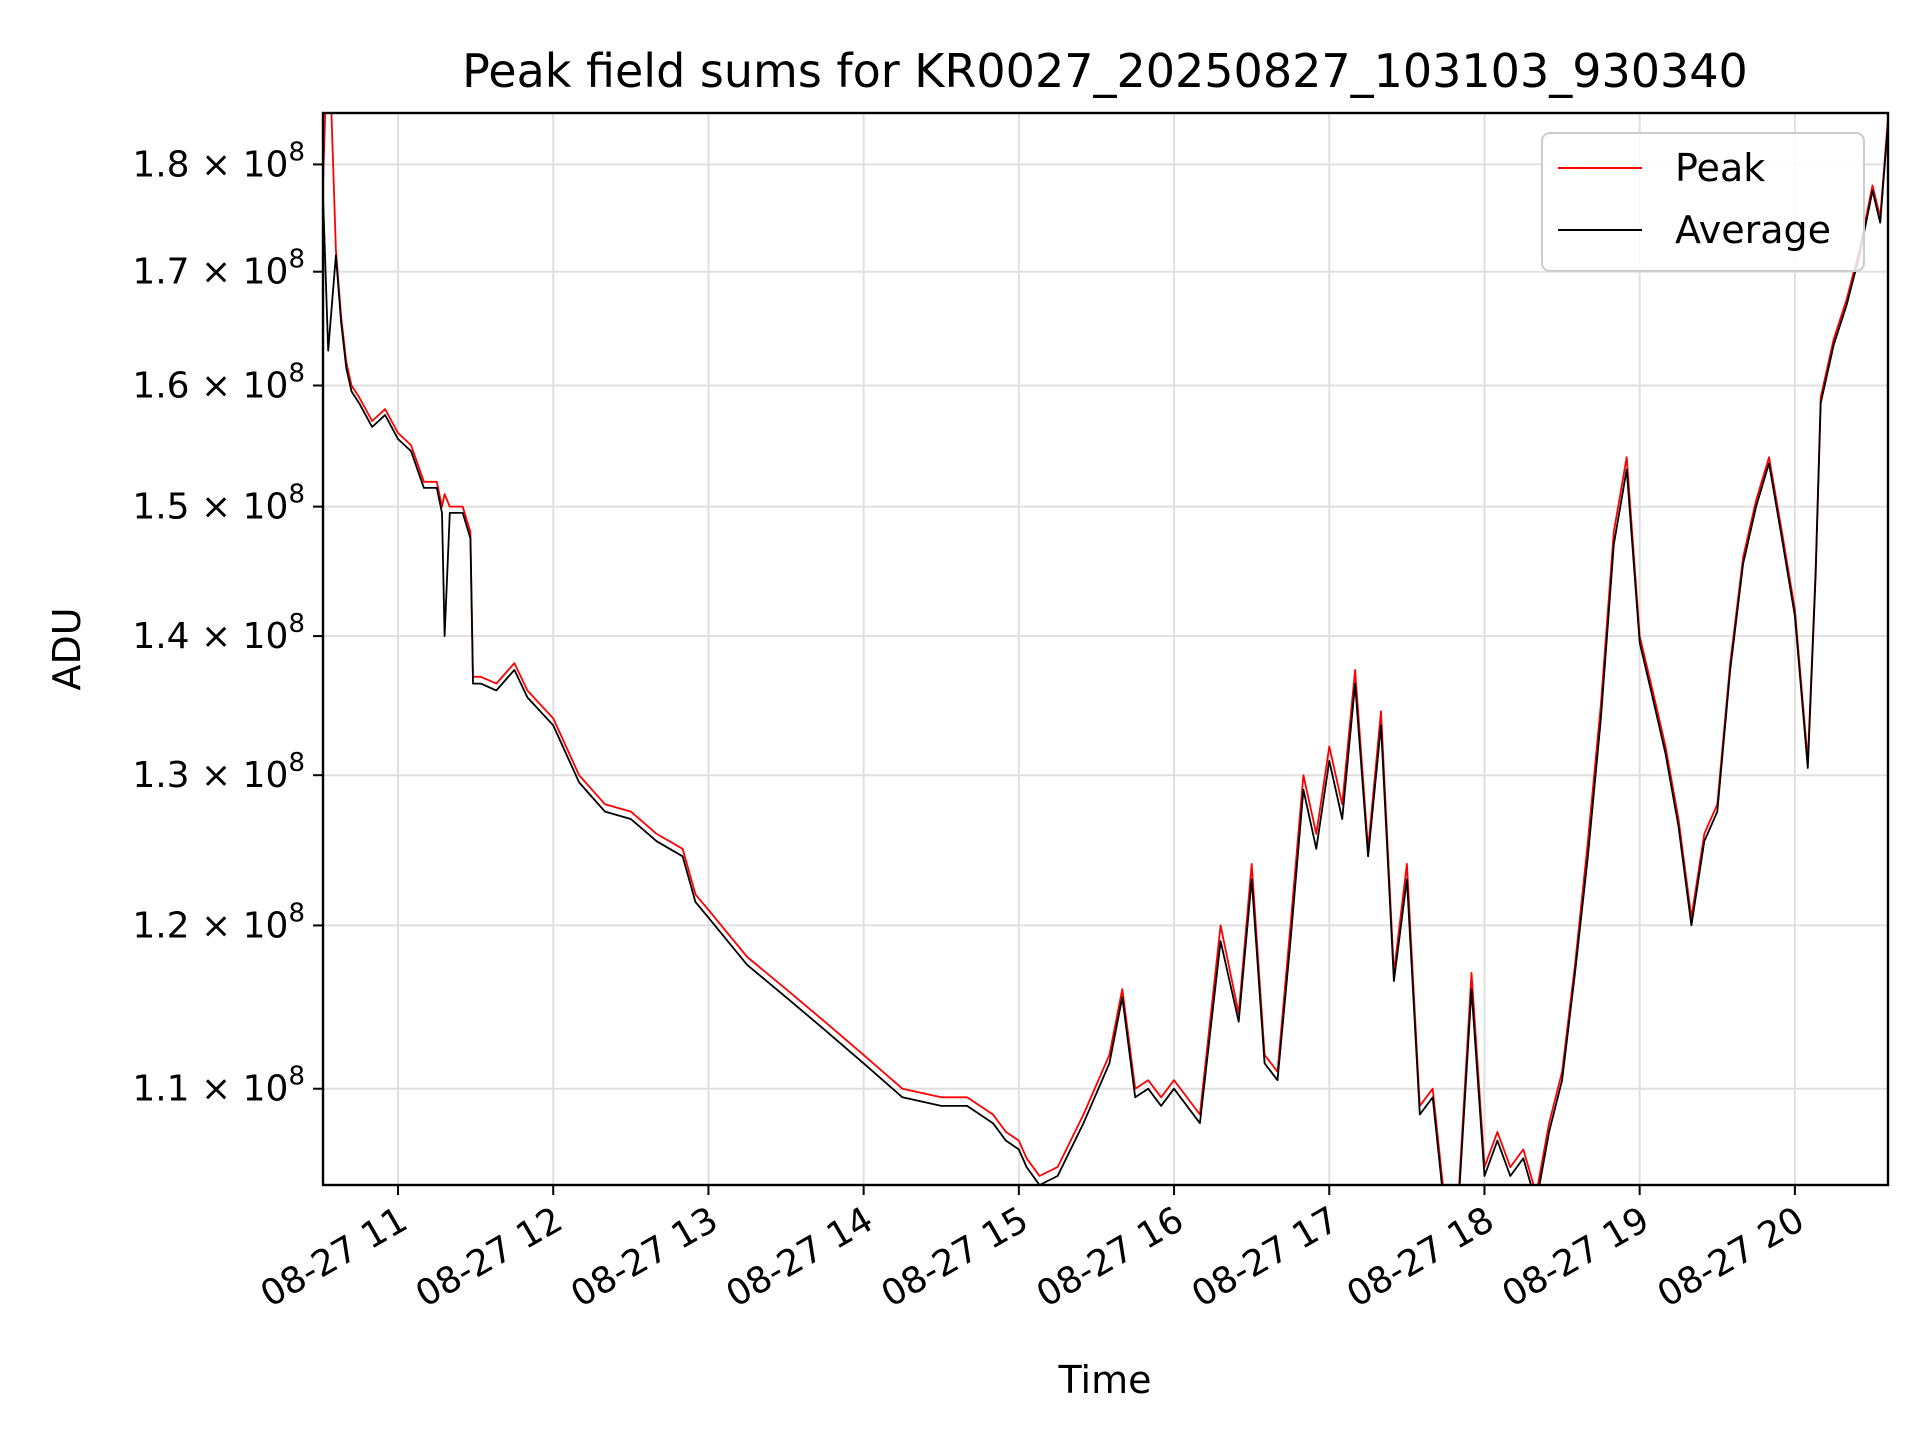 The height and width of the screenshot is (1440, 1920). I want to click on legend: Peak Average, so click(1703, 202).